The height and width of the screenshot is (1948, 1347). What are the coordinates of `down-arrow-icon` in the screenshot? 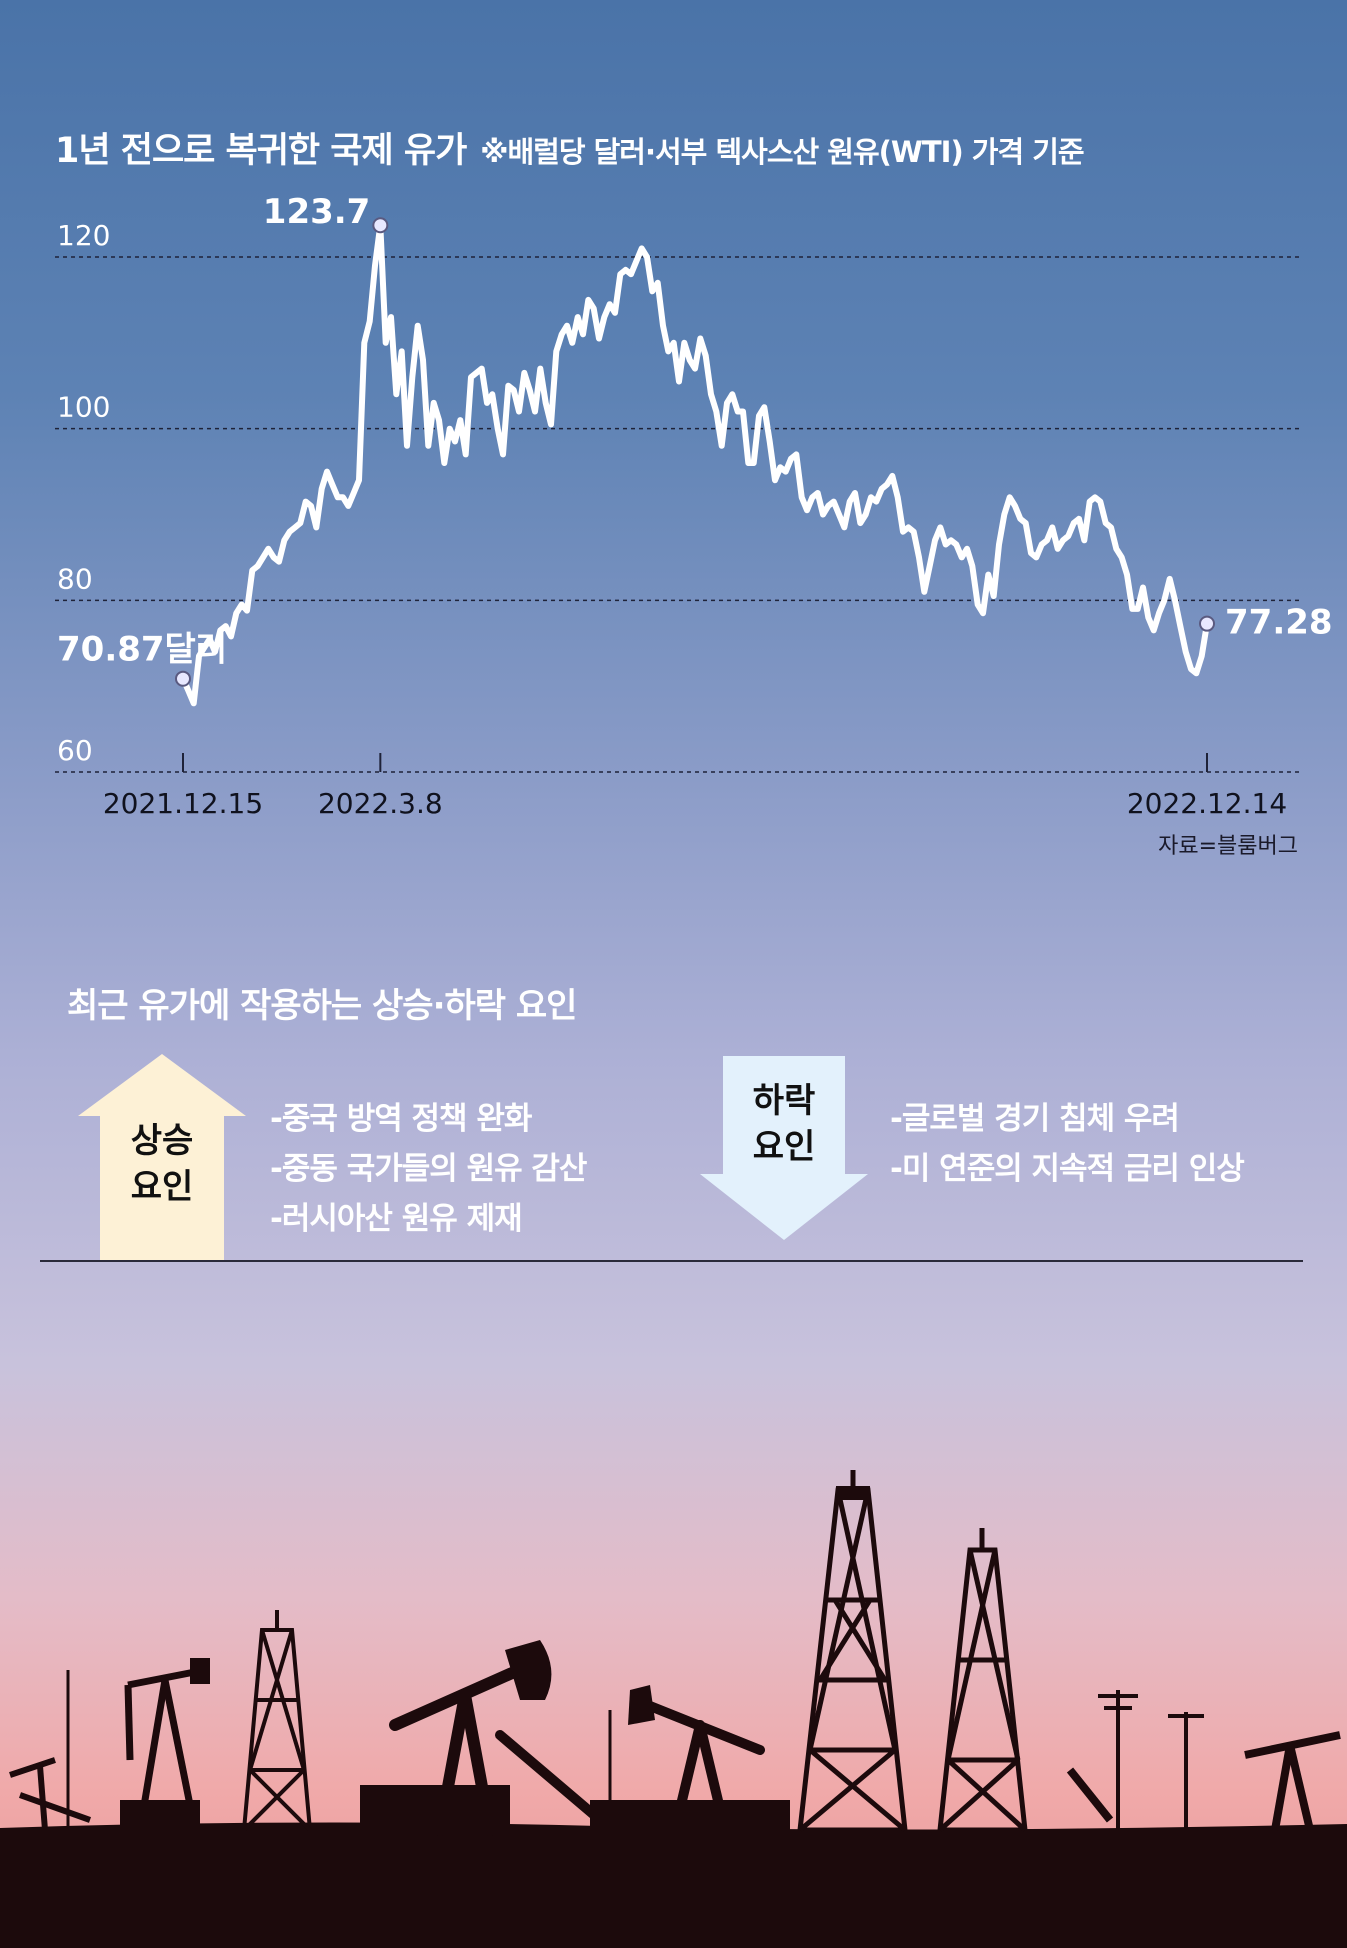 It's located at (784, 1148).